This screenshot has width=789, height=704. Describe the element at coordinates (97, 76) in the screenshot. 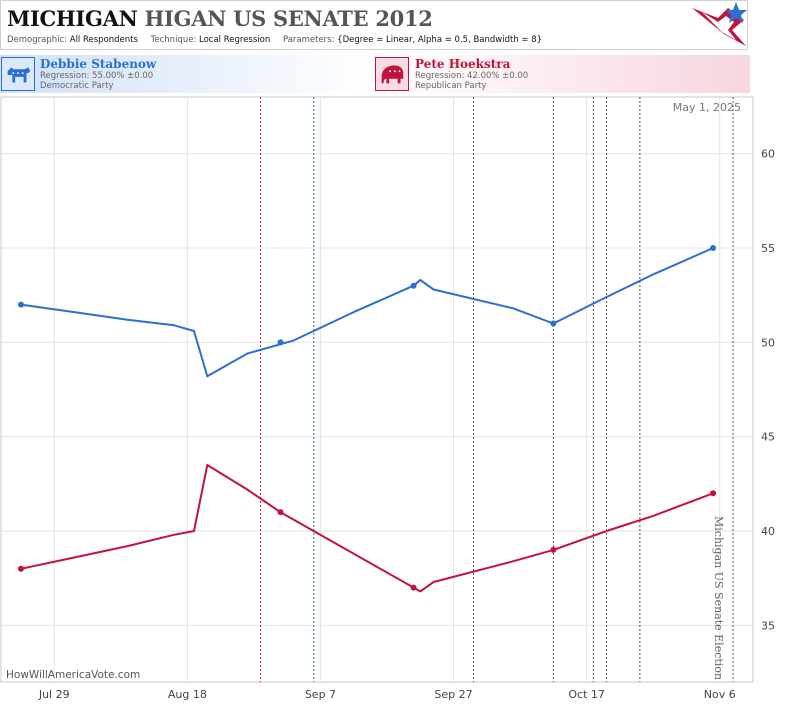

I see `candidate-regression: Regression: 55.00% ±0.00` at that location.